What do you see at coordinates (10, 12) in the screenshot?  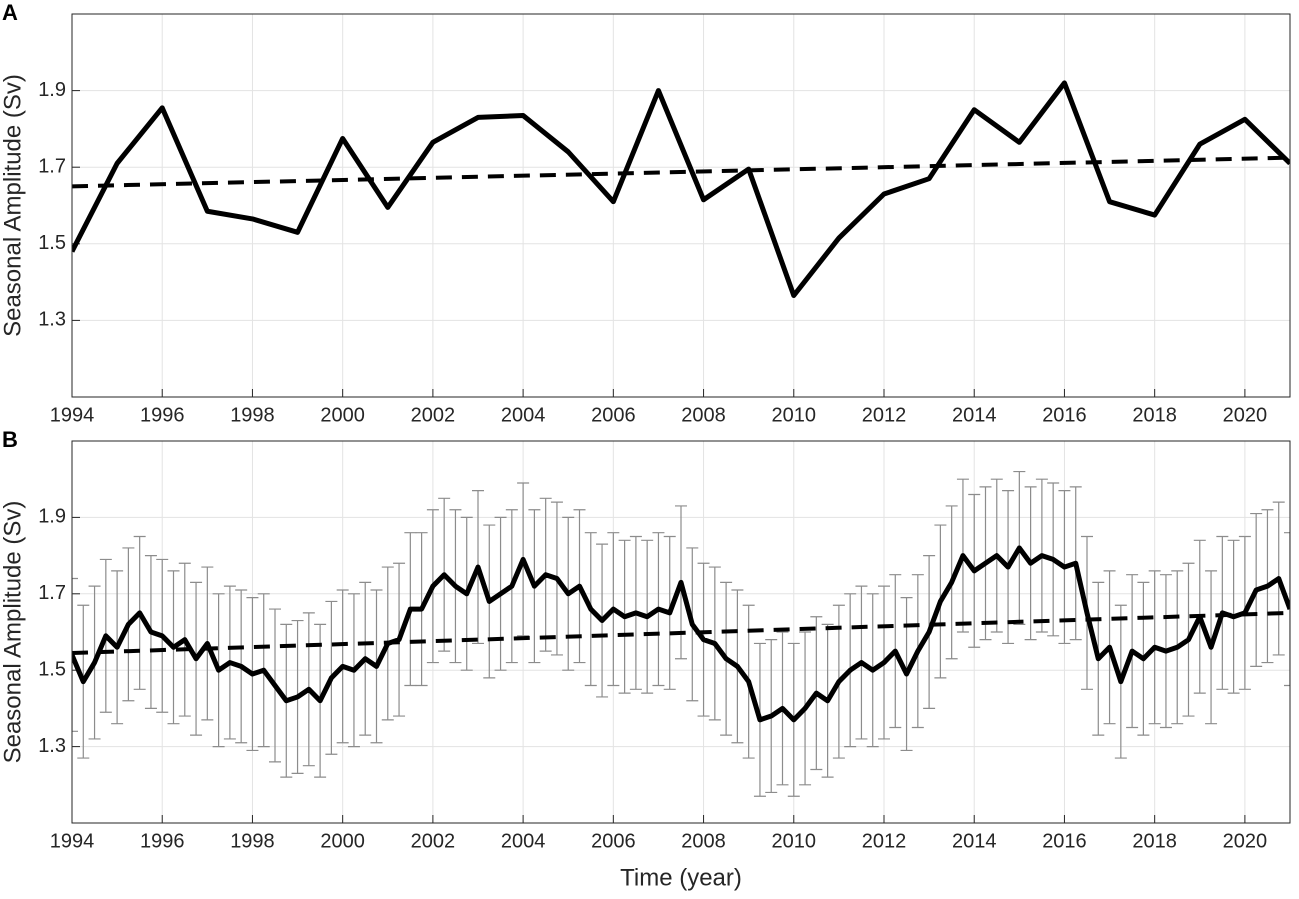 I see `panel-label: A` at bounding box center [10, 12].